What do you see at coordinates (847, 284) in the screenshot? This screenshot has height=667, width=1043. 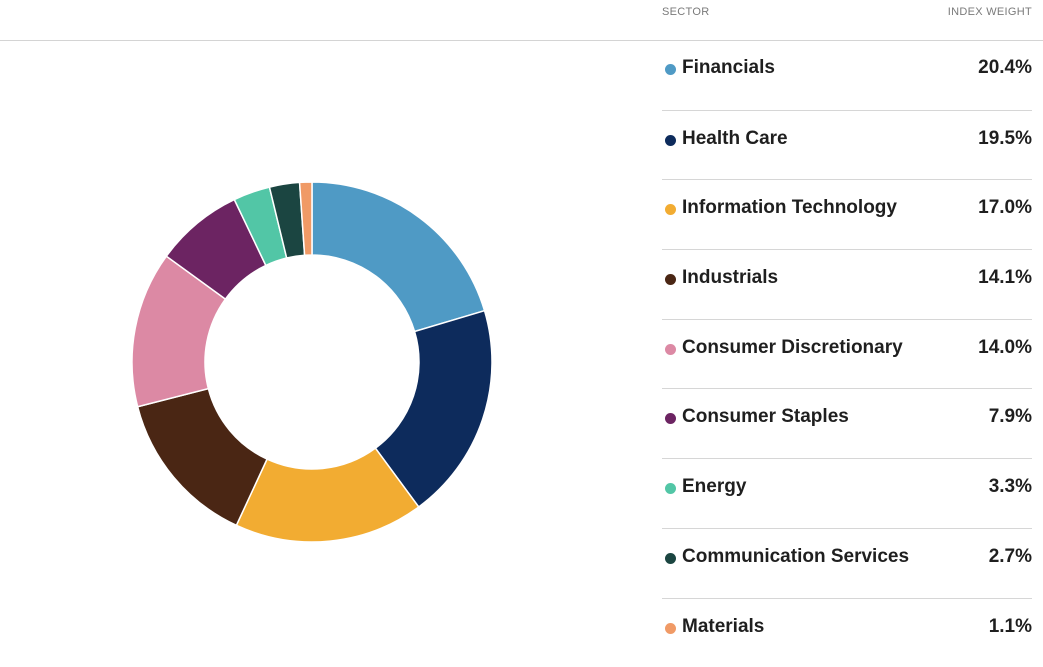 I see `sector-row-industrials: Industrials 14.1%` at bounding box center [847, 284].